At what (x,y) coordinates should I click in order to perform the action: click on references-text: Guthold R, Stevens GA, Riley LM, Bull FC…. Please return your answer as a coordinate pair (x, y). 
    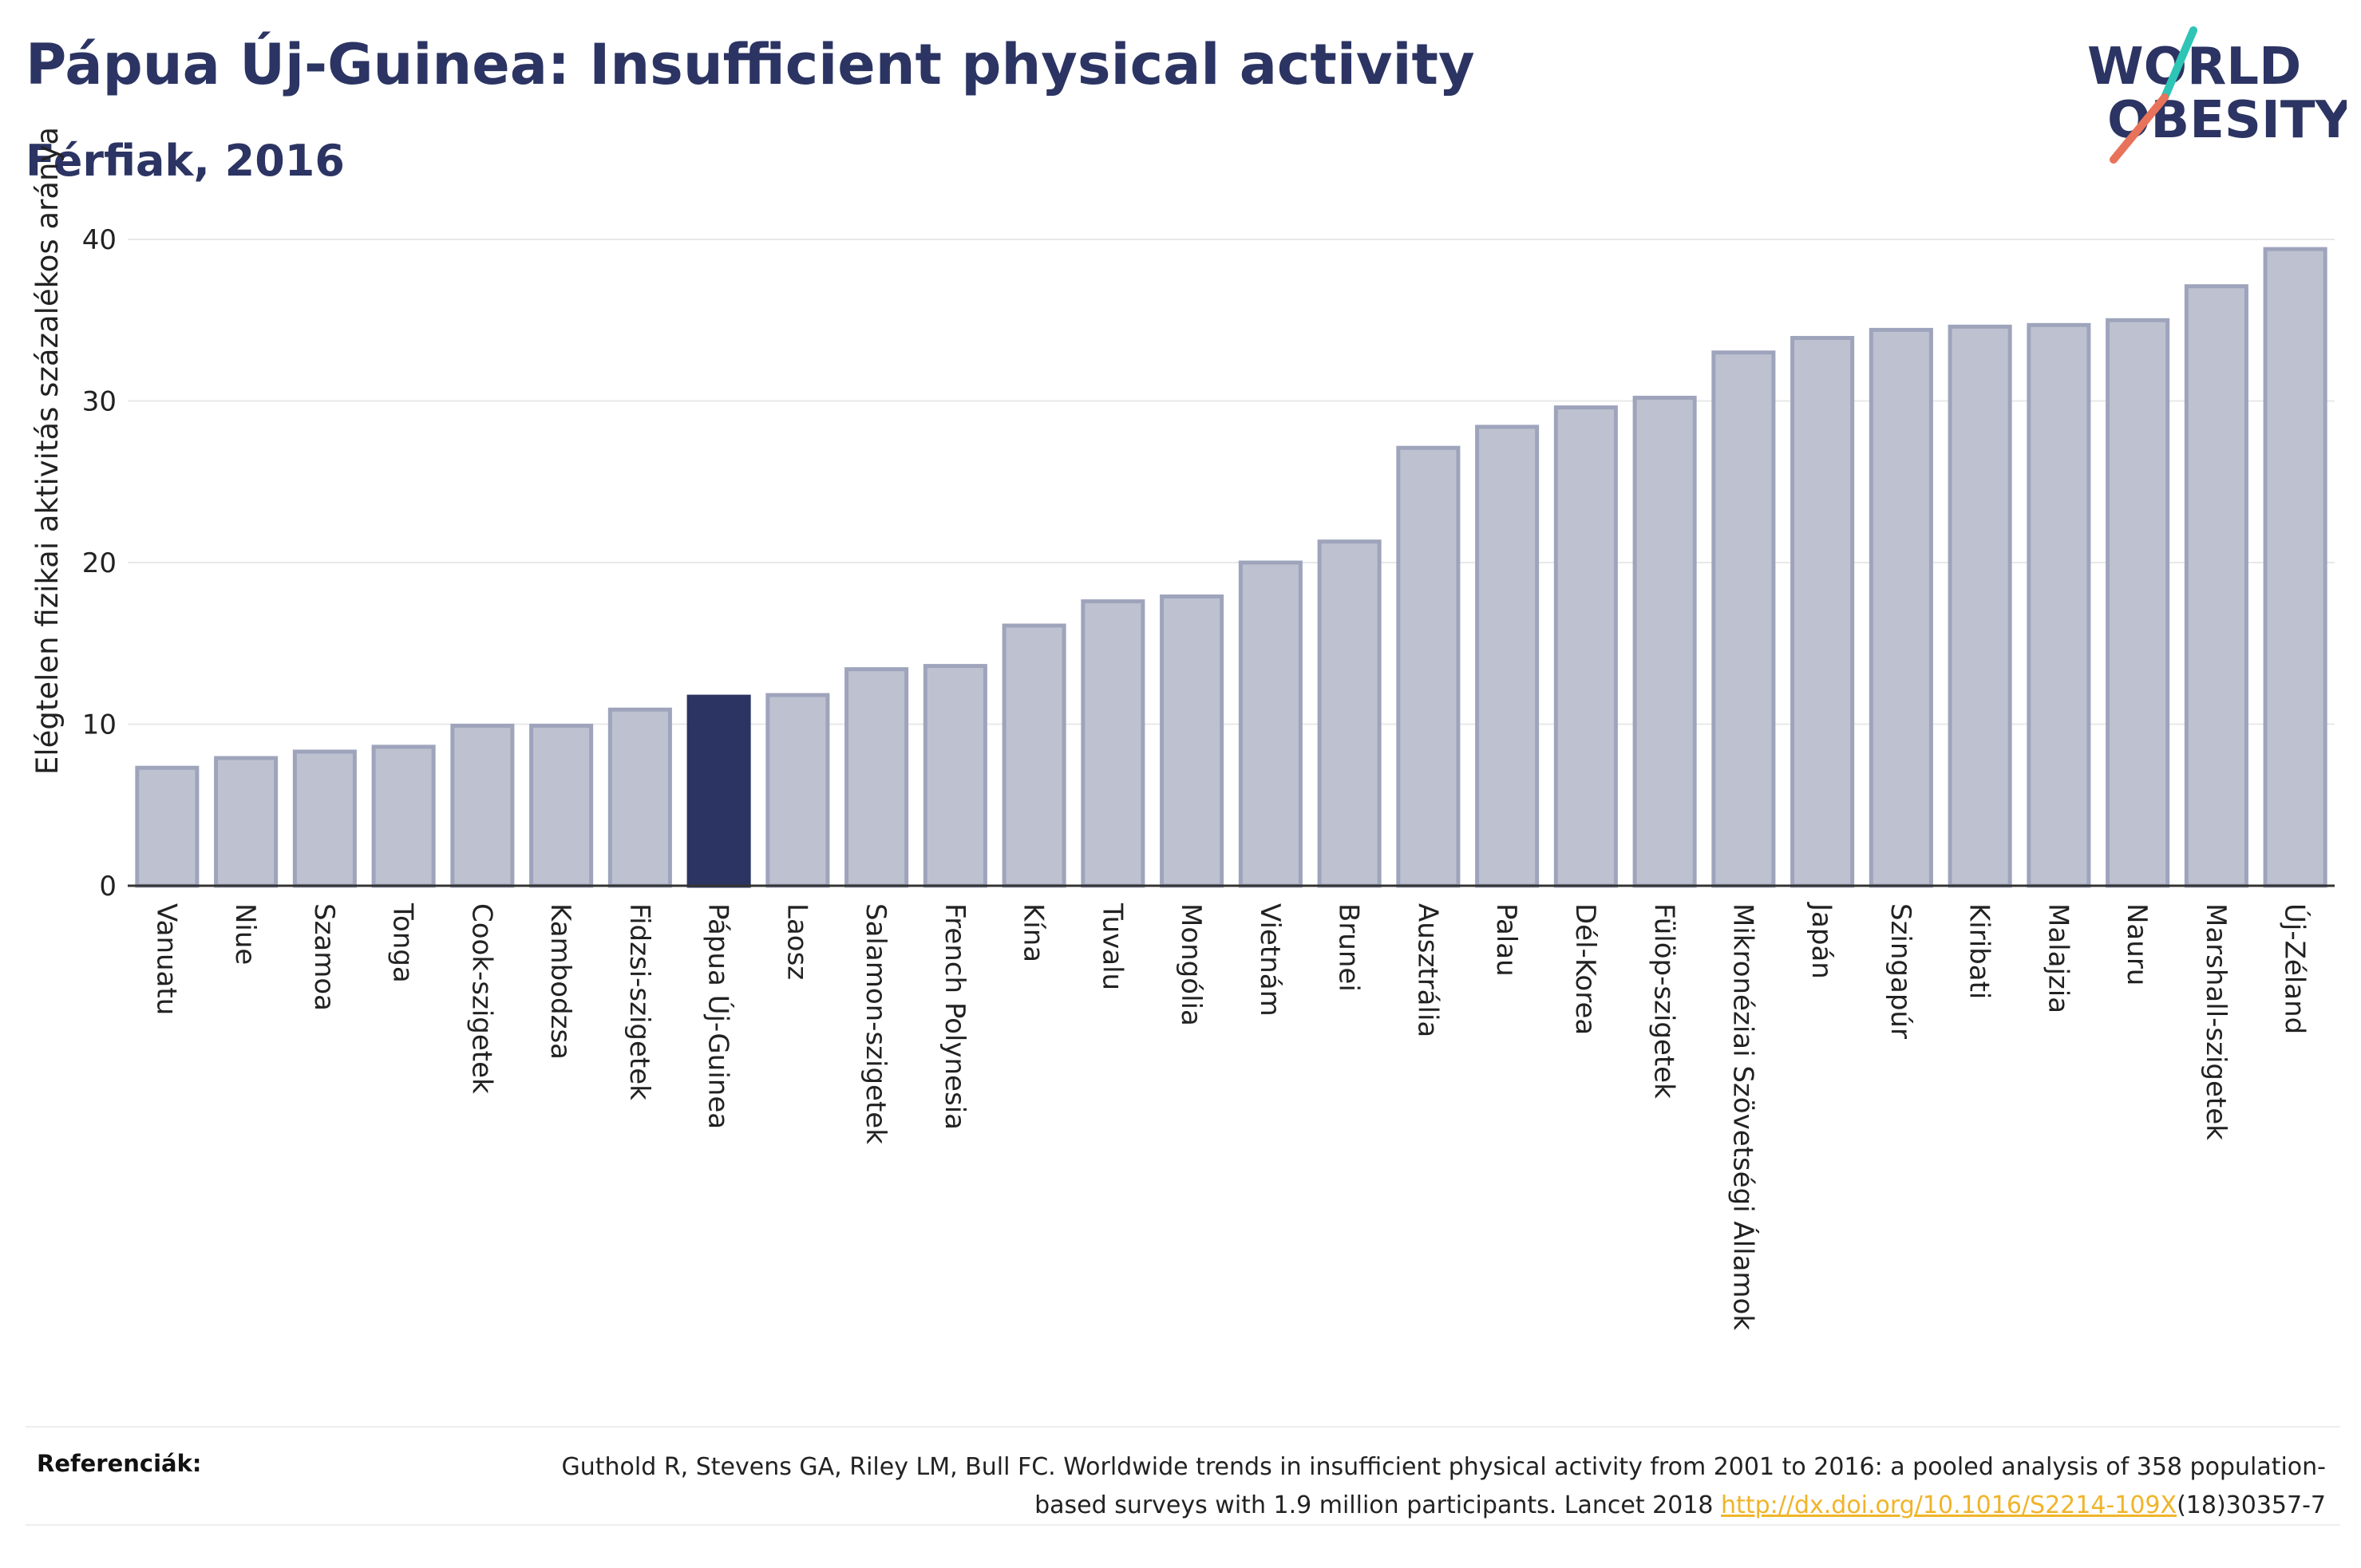
    Looking at the image, I should click on (1408, 1486).